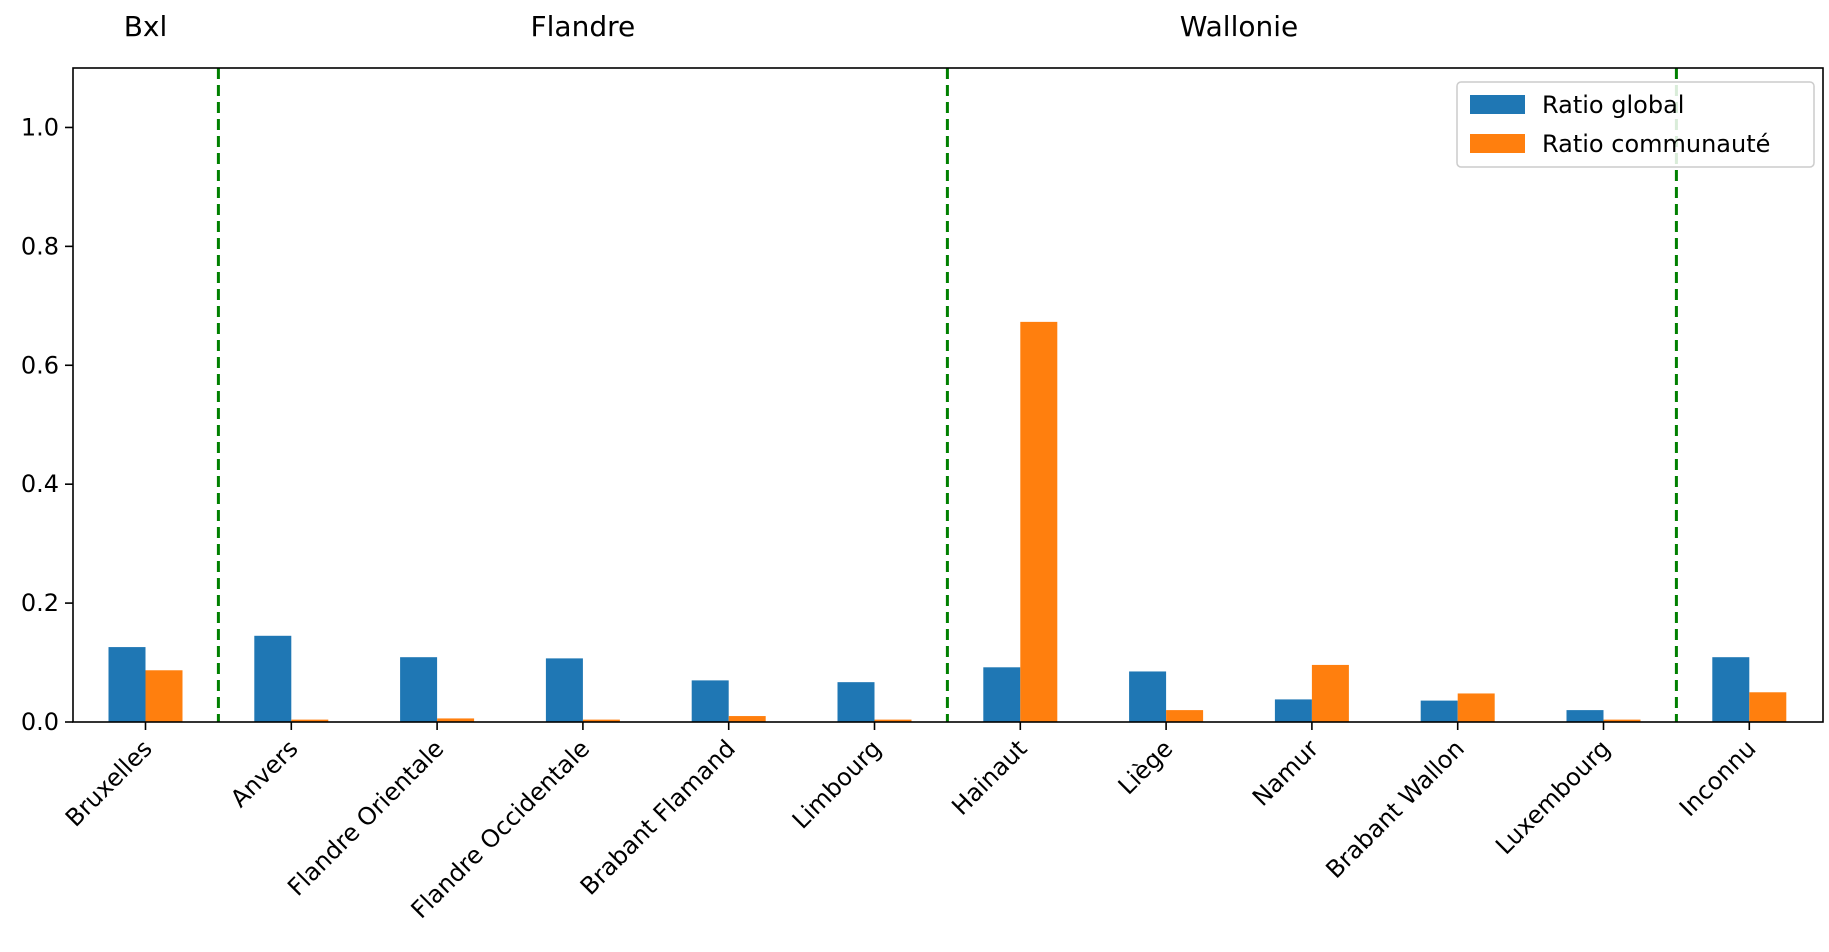  Describe the element at coordinates (583, 26) in the screenshot. I see `region-label-flandre: Flandre` at that location.